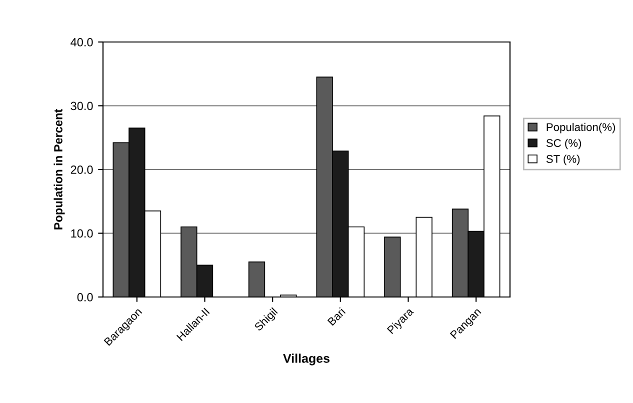 The height and width of the screenshot is (403, 633). Describe the element at coordinates (82, 233) in the screenshot. I see `y-tick-label: 10.0` at that location.